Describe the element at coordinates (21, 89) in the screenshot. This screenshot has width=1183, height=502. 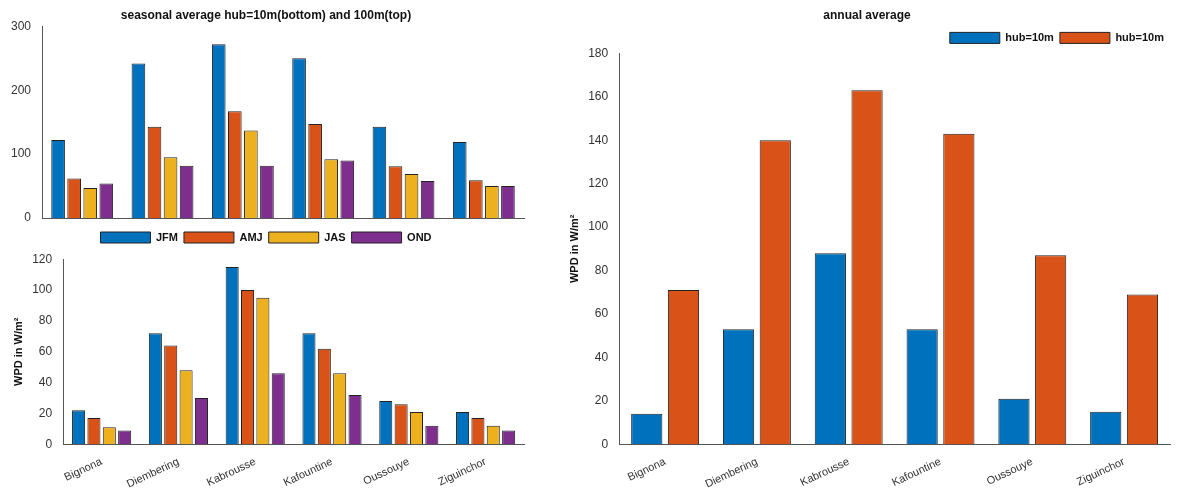
I see `y-tick-label: 200` at that location.